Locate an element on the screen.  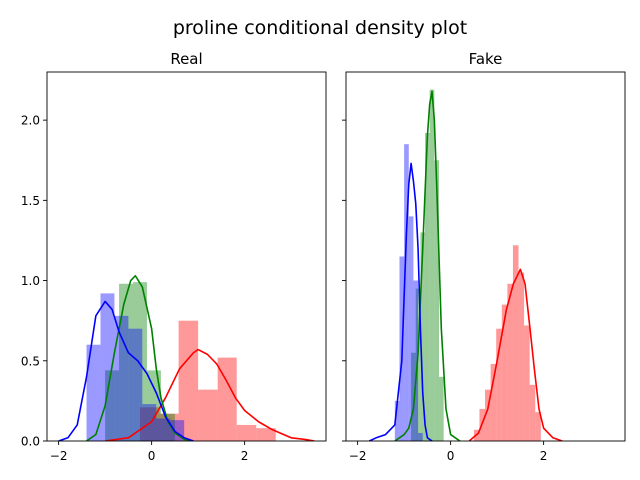
y-tick-label: 1.0 is located at coordinates (30, 281).